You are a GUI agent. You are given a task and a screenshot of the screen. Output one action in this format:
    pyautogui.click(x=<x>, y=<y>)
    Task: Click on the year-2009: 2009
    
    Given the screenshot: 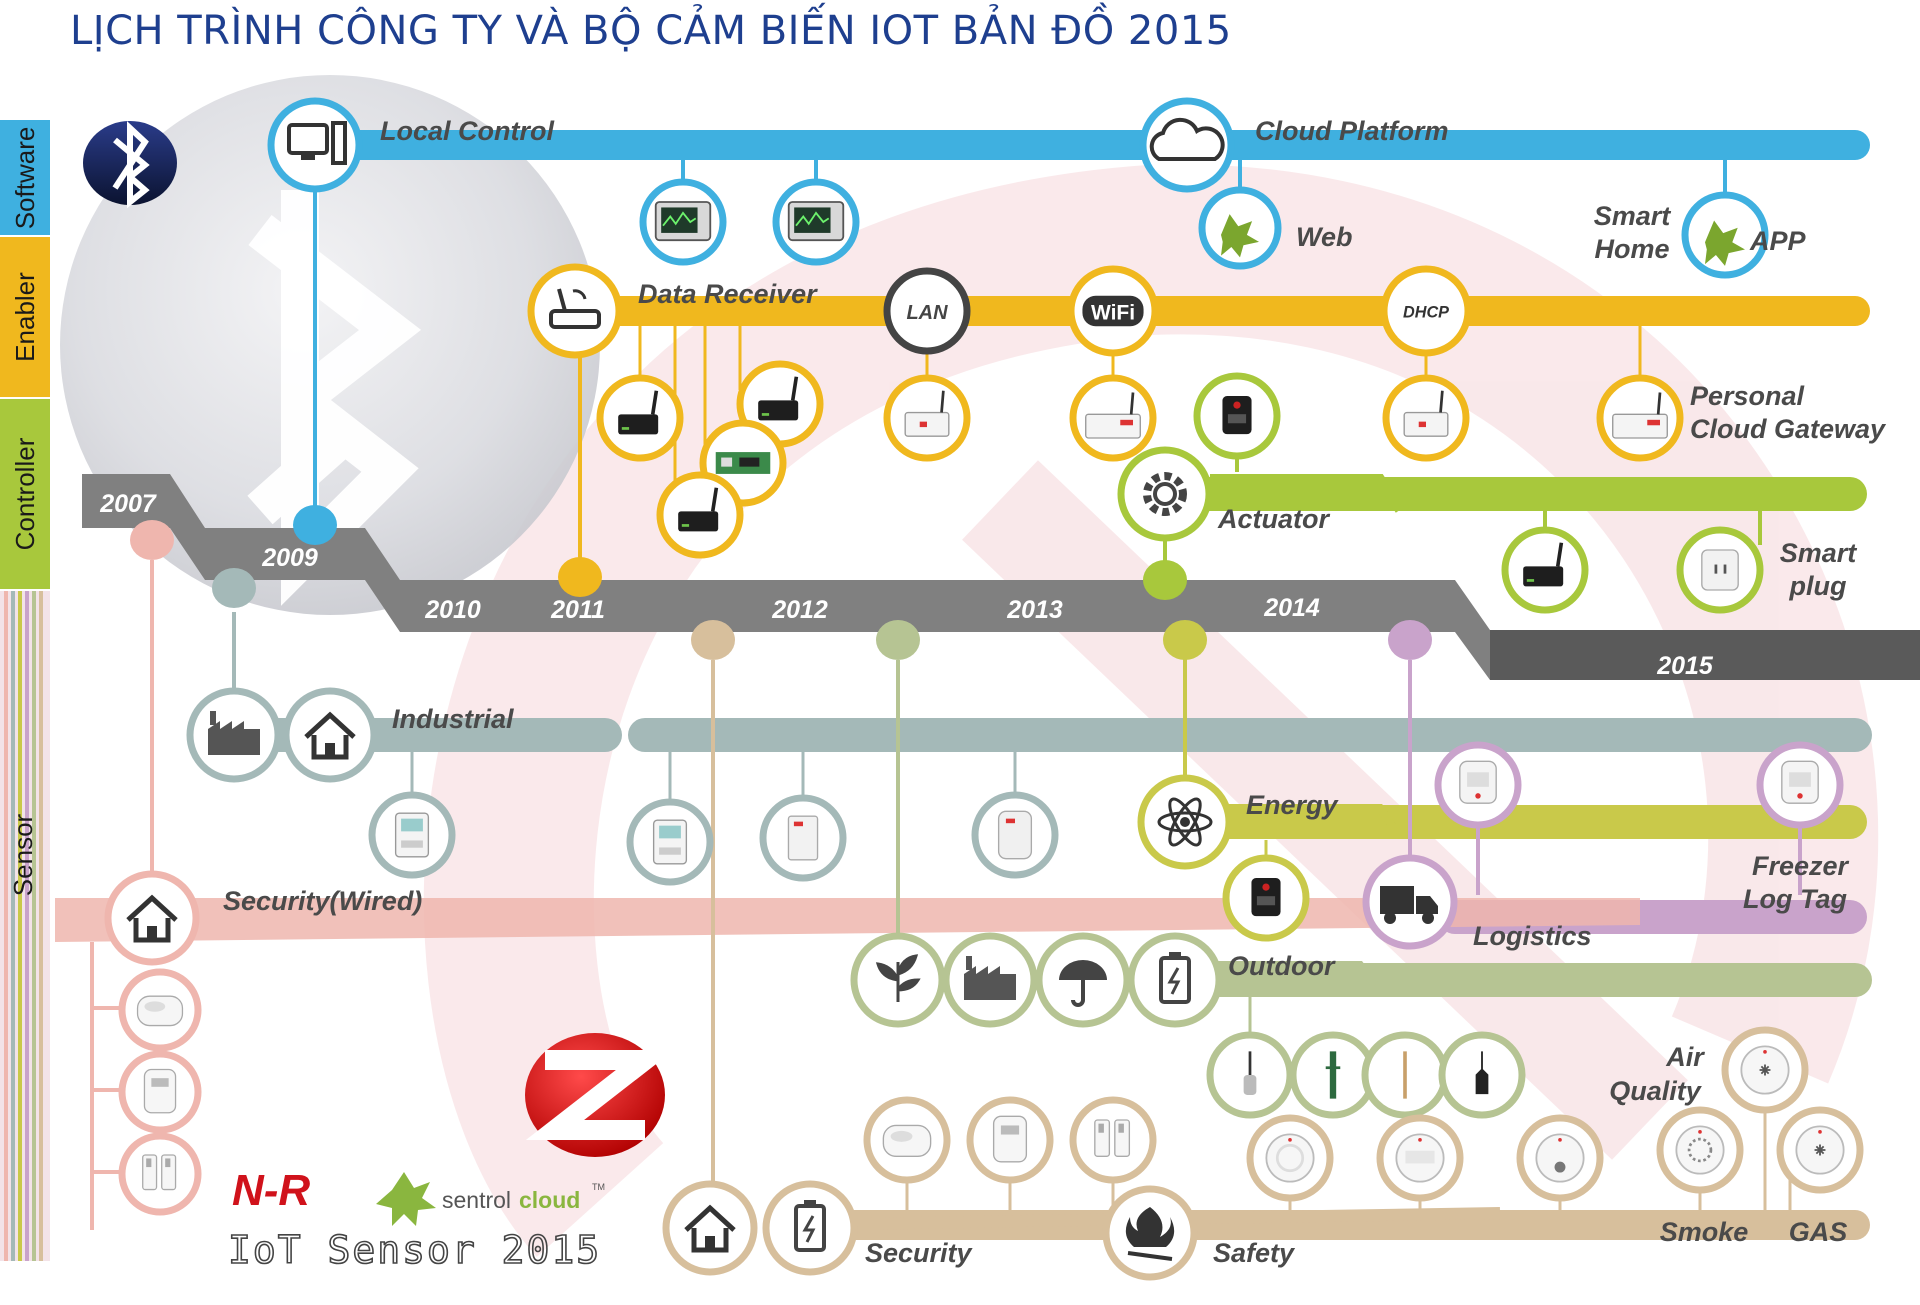 What is the action you would take?
    pyautogui.click(x=289, y=558)
    